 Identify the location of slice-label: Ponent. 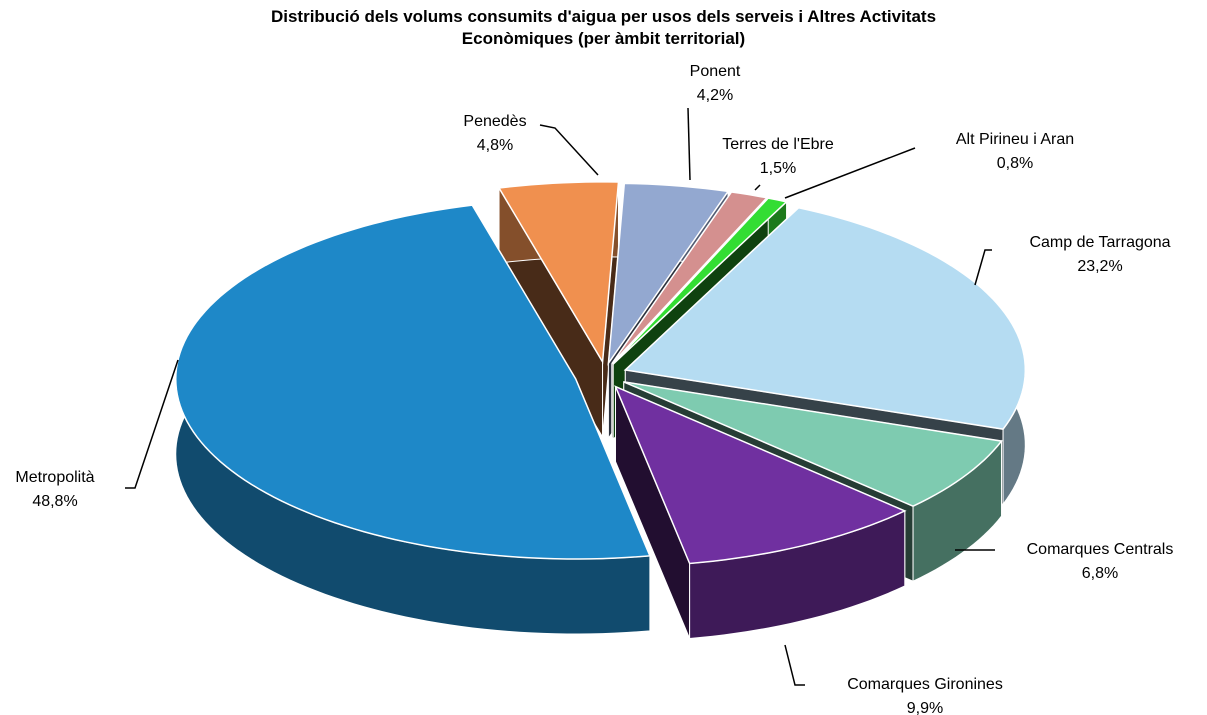
(715, 71).